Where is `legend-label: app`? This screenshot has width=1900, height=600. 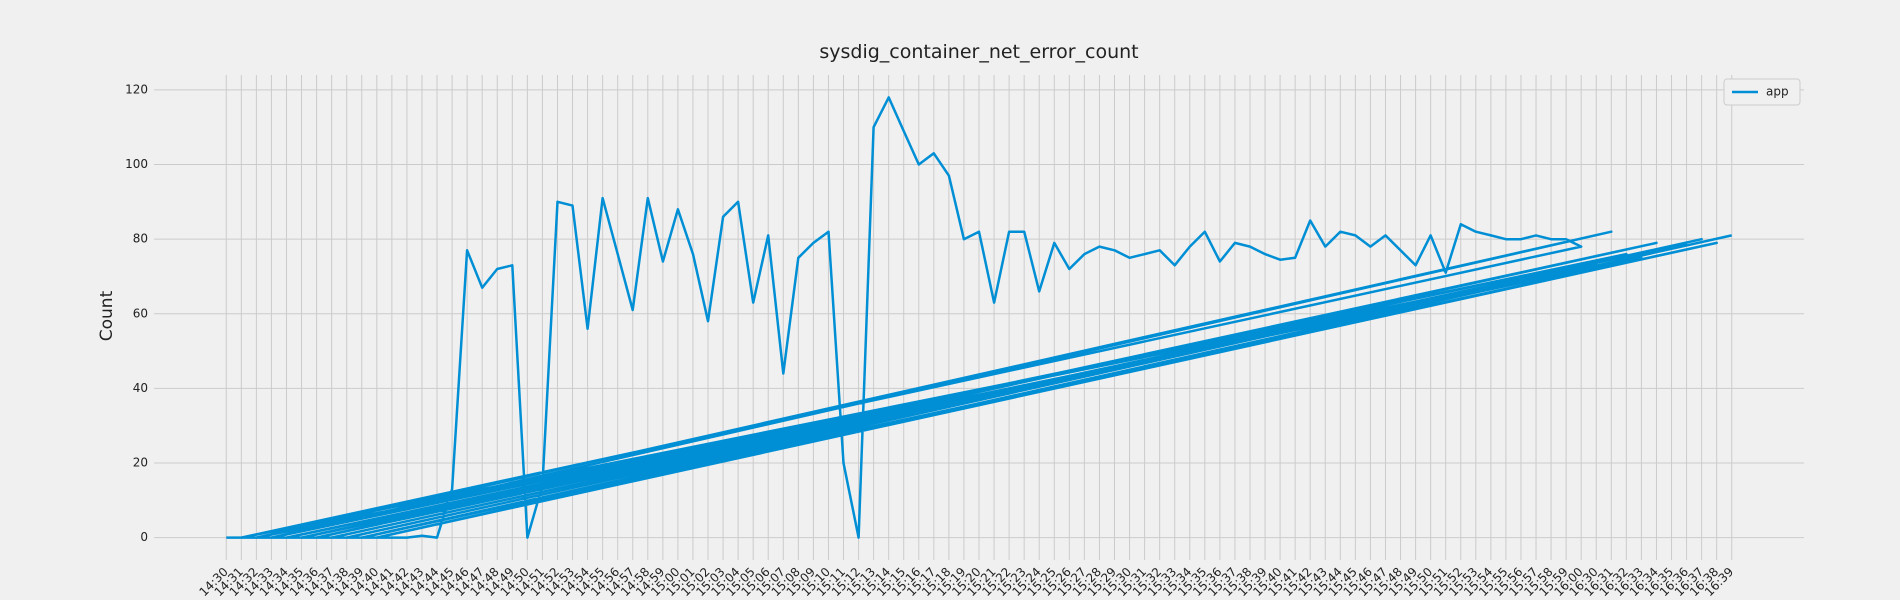
legend-label: app is located at coordinates (1777, 92).